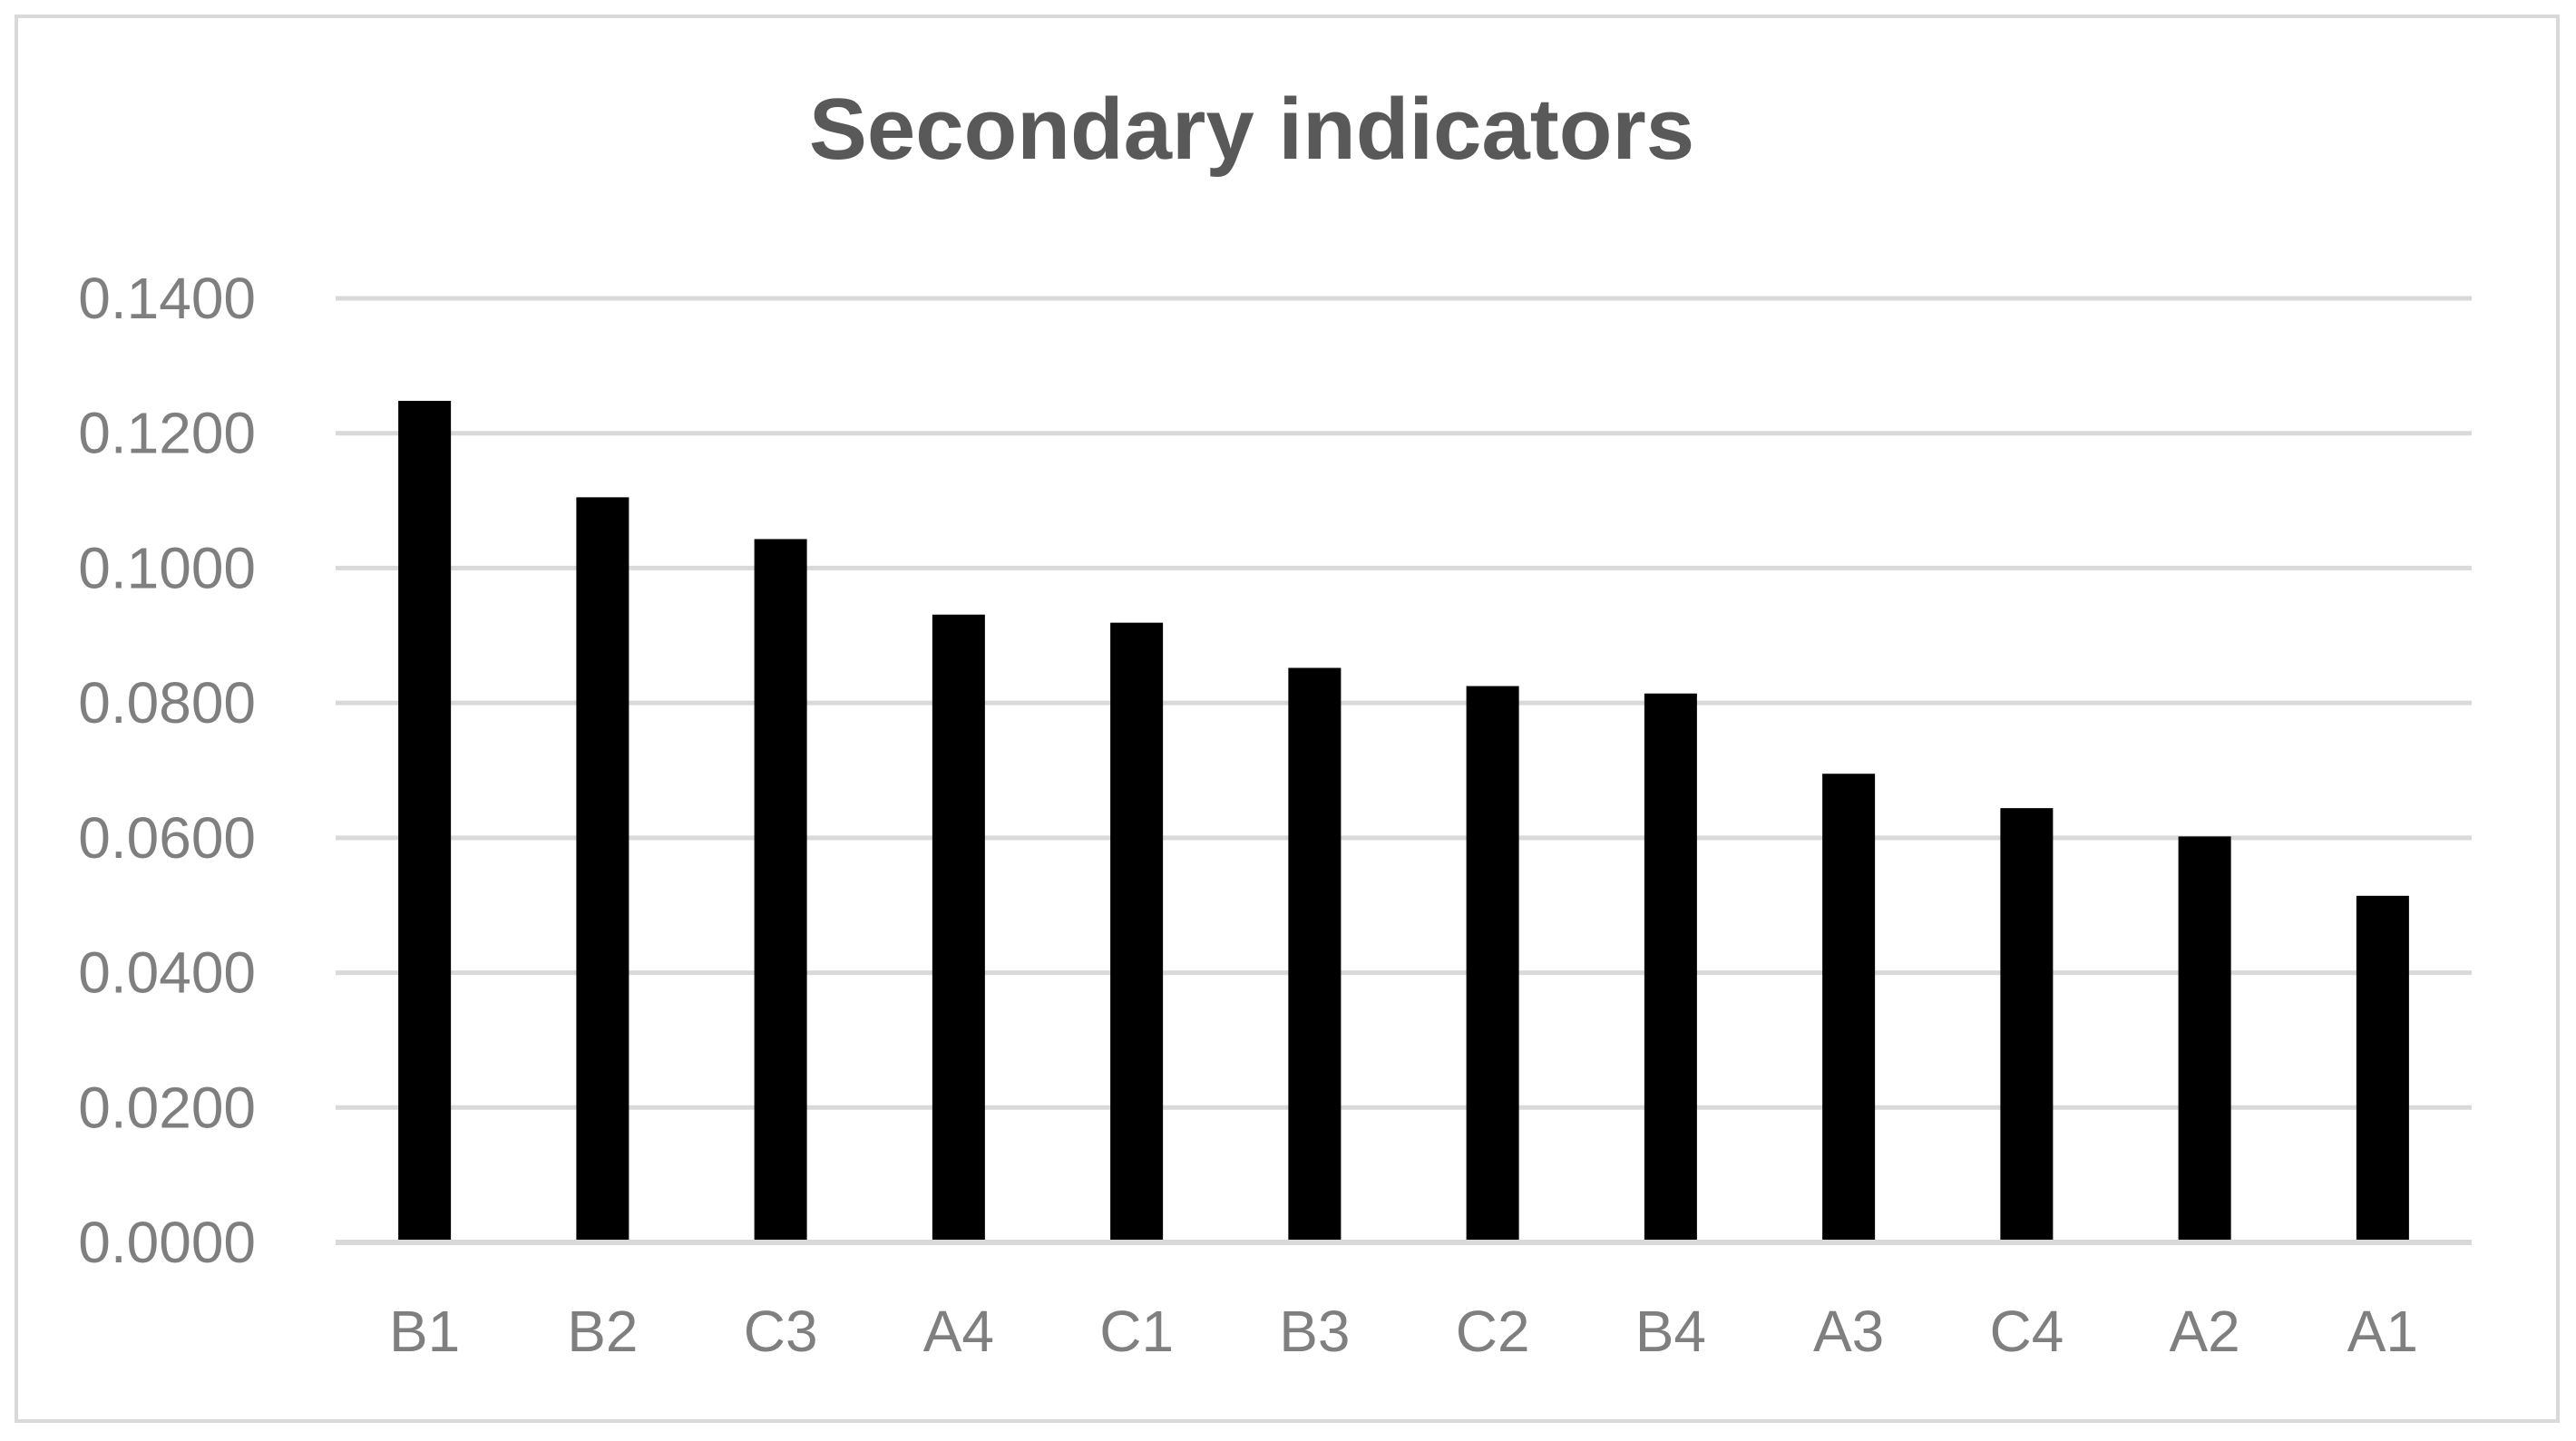 The image size is (2576, 1441). What do you see at coordinates (958, 928) in the screenshot?
I see `bar-a4` at bounding box center [958, 928].